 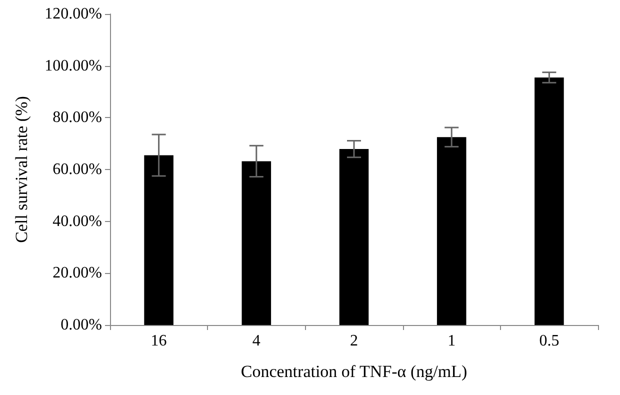 What do you see at coordinates (77, 169) in the screenshot?
I see `y-tick-label: 60.00%` at bounding box center [77, 169].